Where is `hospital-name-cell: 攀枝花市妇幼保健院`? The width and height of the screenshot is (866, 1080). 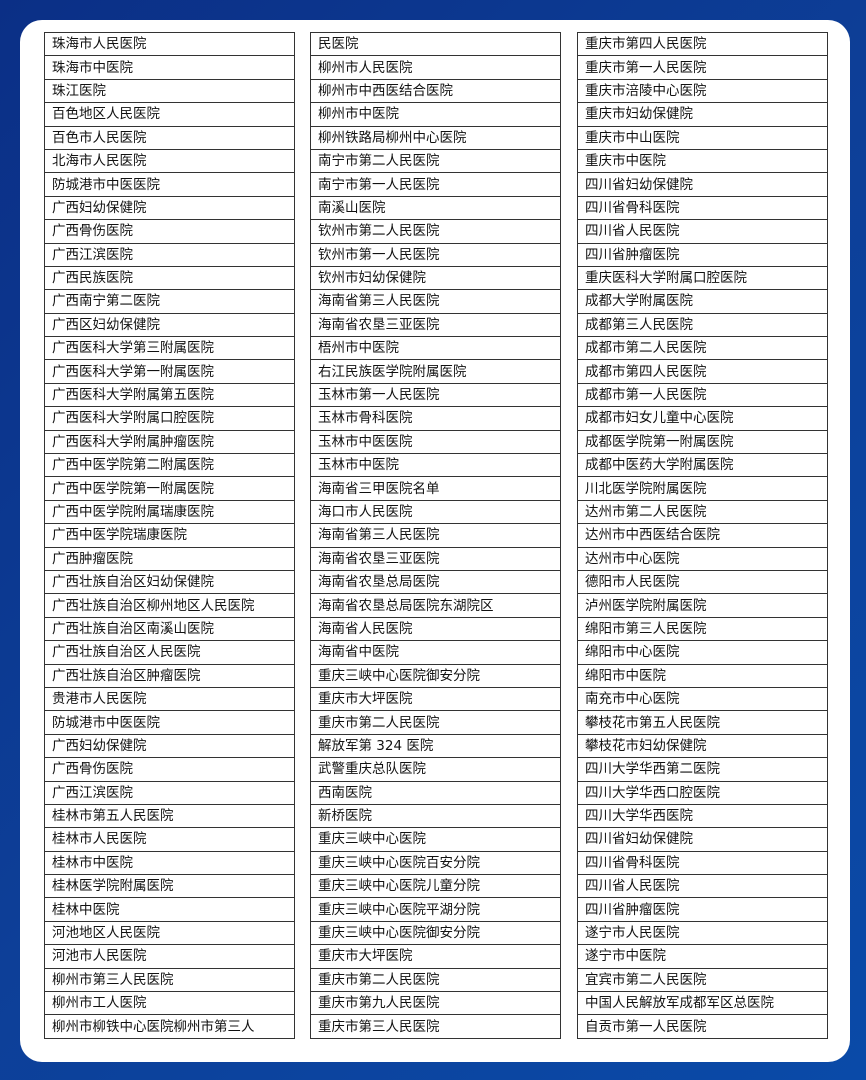
hospital-name-cell: 攀枝花市妇幼保健院 is located at coordinates (702, 746).